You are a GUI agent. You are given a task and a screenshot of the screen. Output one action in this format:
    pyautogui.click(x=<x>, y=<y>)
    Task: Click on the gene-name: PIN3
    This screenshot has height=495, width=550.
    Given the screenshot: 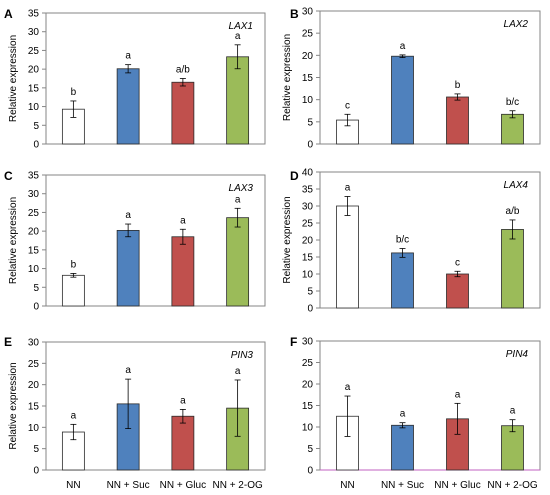 What is the action you would take?
    pyautogui.click(x=242, y=355)
    